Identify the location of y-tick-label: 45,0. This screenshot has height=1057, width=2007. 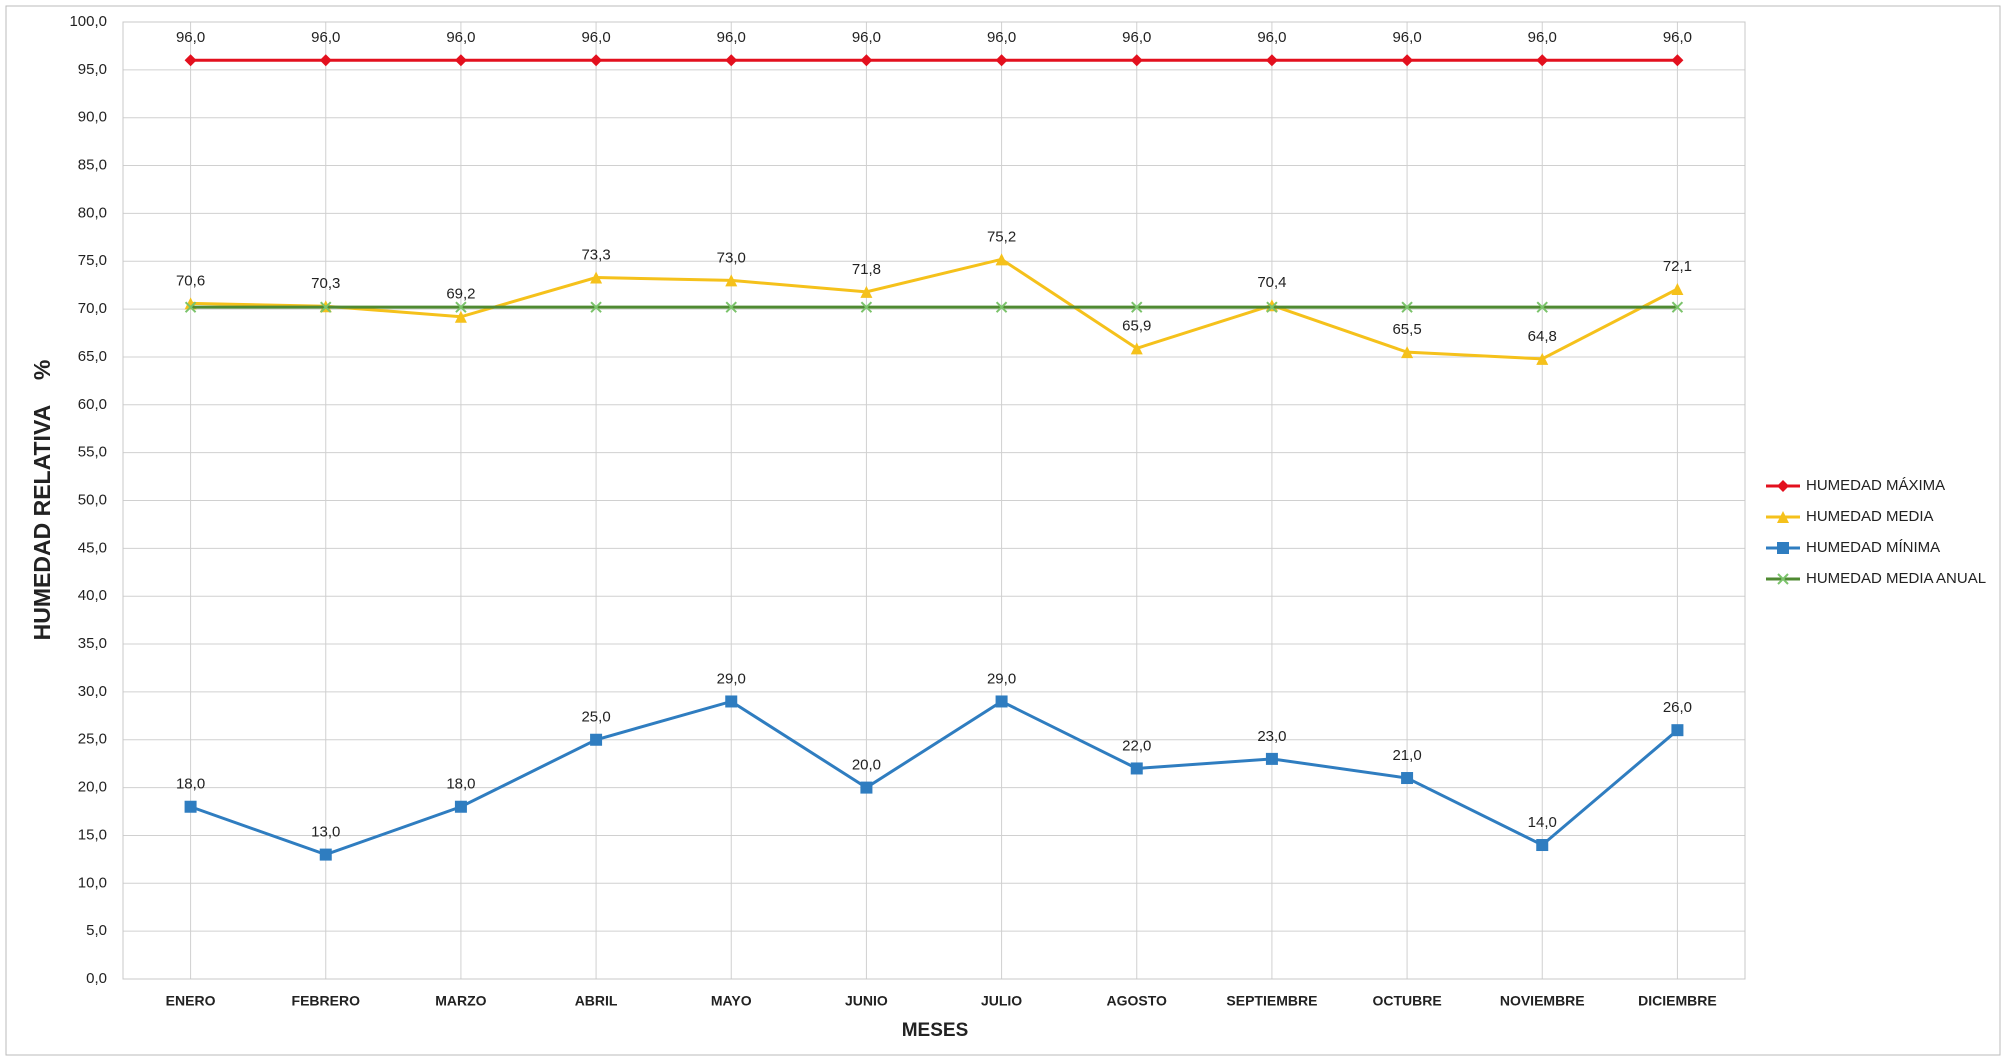
(92, 547).